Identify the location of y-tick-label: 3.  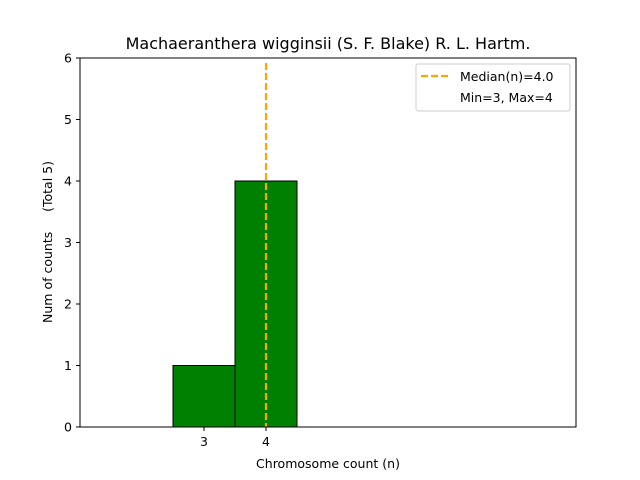
(68, 242).